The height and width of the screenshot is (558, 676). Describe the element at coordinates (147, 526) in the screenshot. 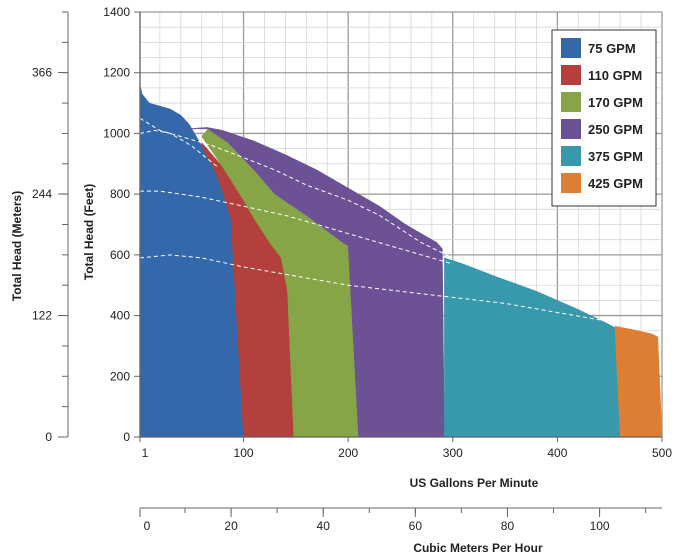

I see `cubic-tick-label: 0` at that location.